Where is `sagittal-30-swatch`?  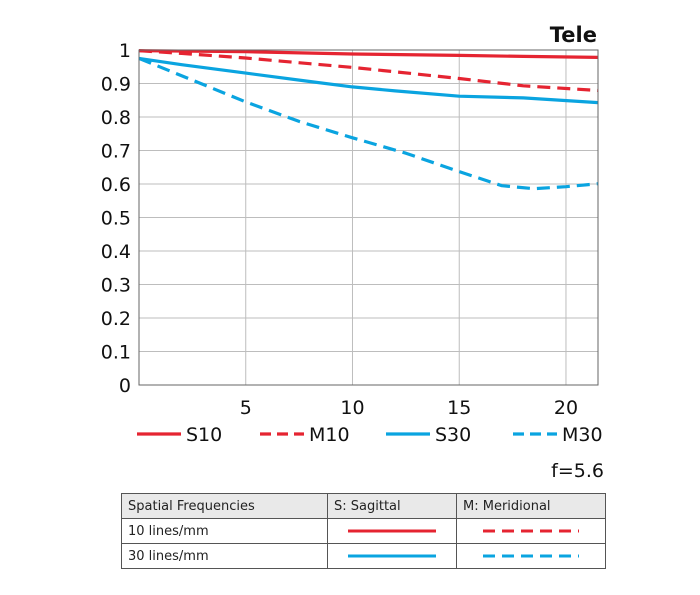 sagittal-30-swatch is located at coordinates (392, 556).